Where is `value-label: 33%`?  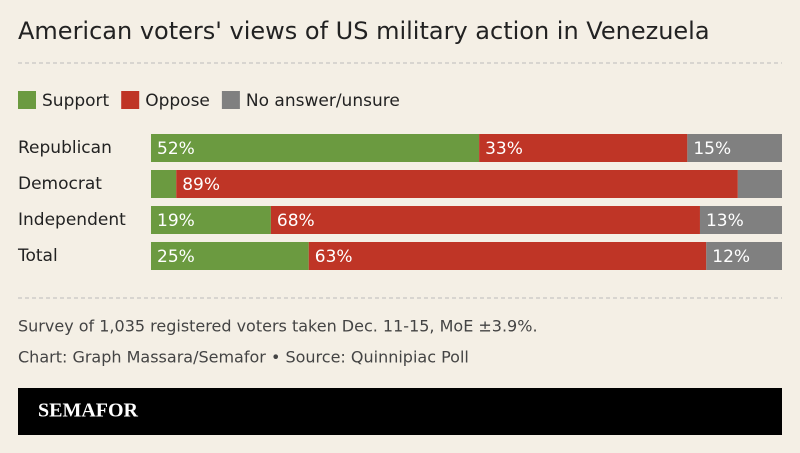 value-label: 33% is located at coordinates (504, 149).